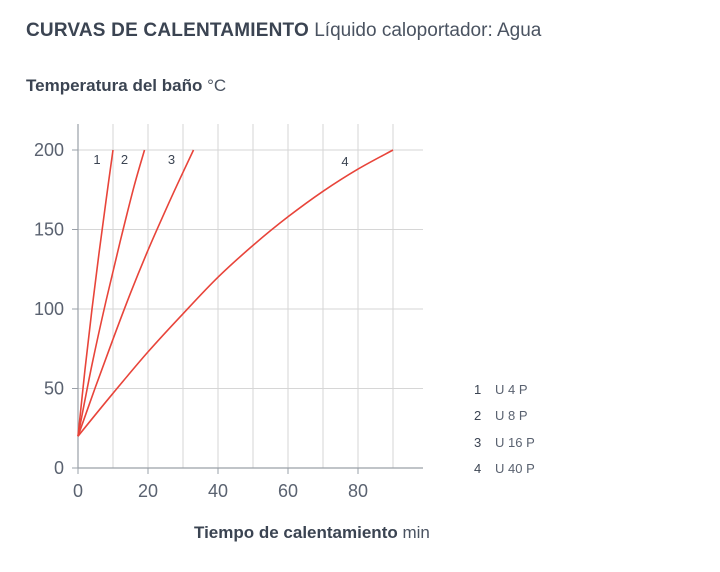  I want to click on legend-number: 4, so click(478, 469).